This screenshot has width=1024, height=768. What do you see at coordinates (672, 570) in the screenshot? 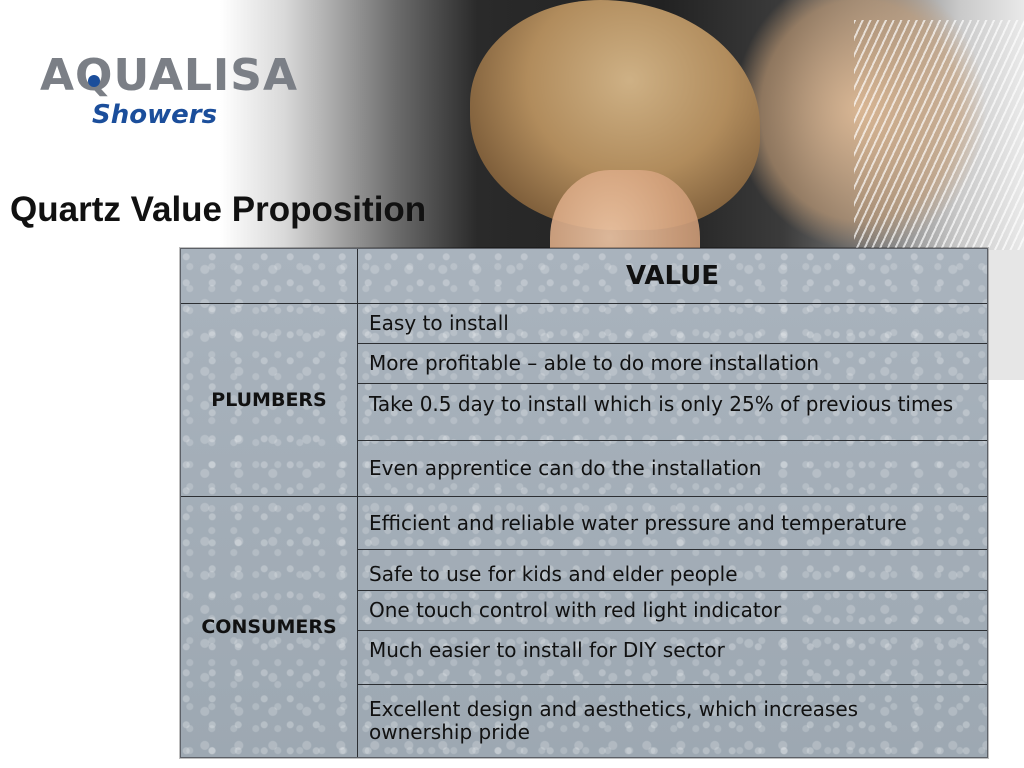
I see `value-cell: Safe to use for kids and elder people` at bounding box center [672, 570].